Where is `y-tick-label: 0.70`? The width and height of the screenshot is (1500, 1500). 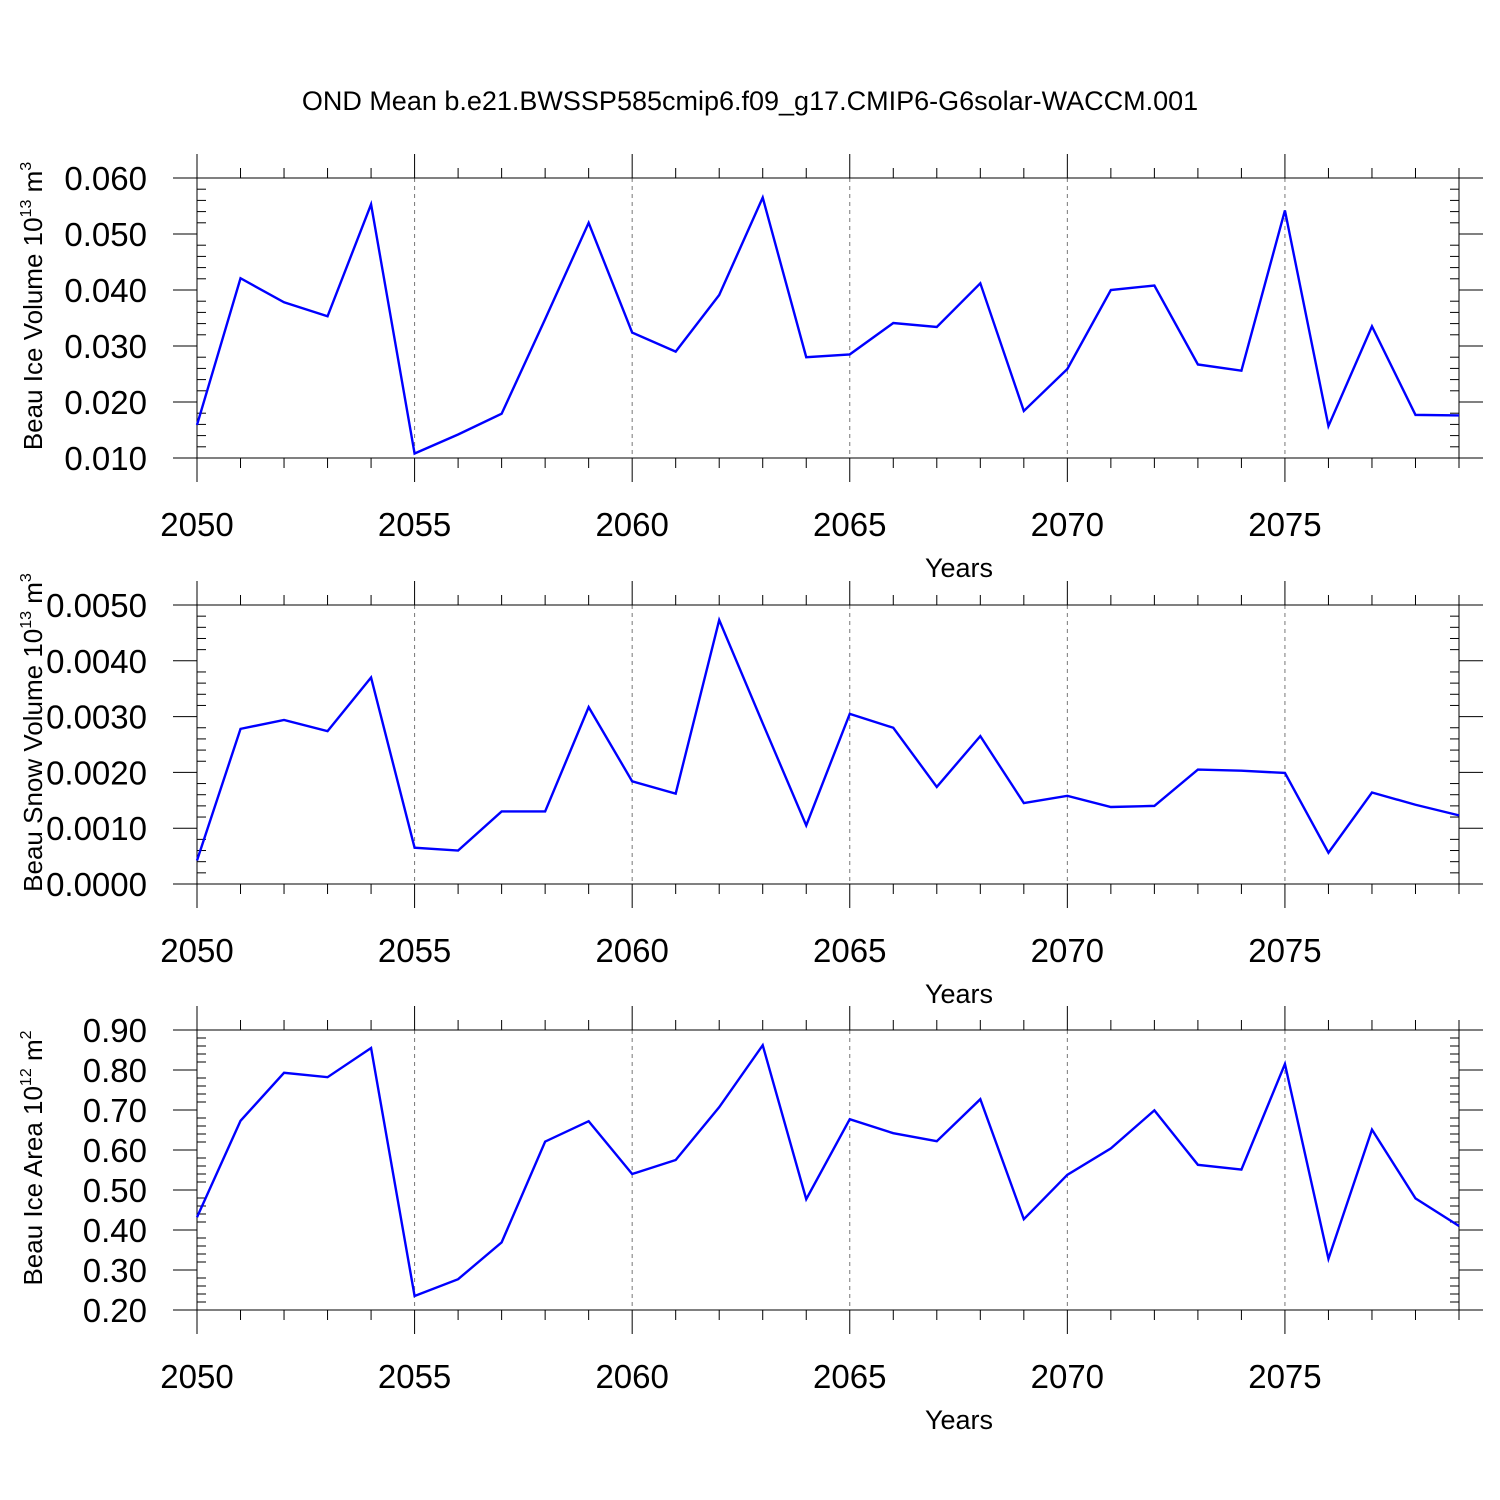
y-tick-label: 0.70 is located at coordinates (115, 1110).